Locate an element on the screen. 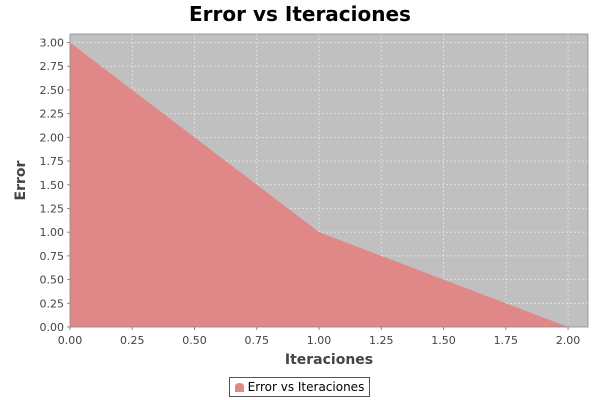 Image resolution: width=600 pixels, height=400 pixels. x-tick-label: 2.00 is located at coordinates (568, 340).